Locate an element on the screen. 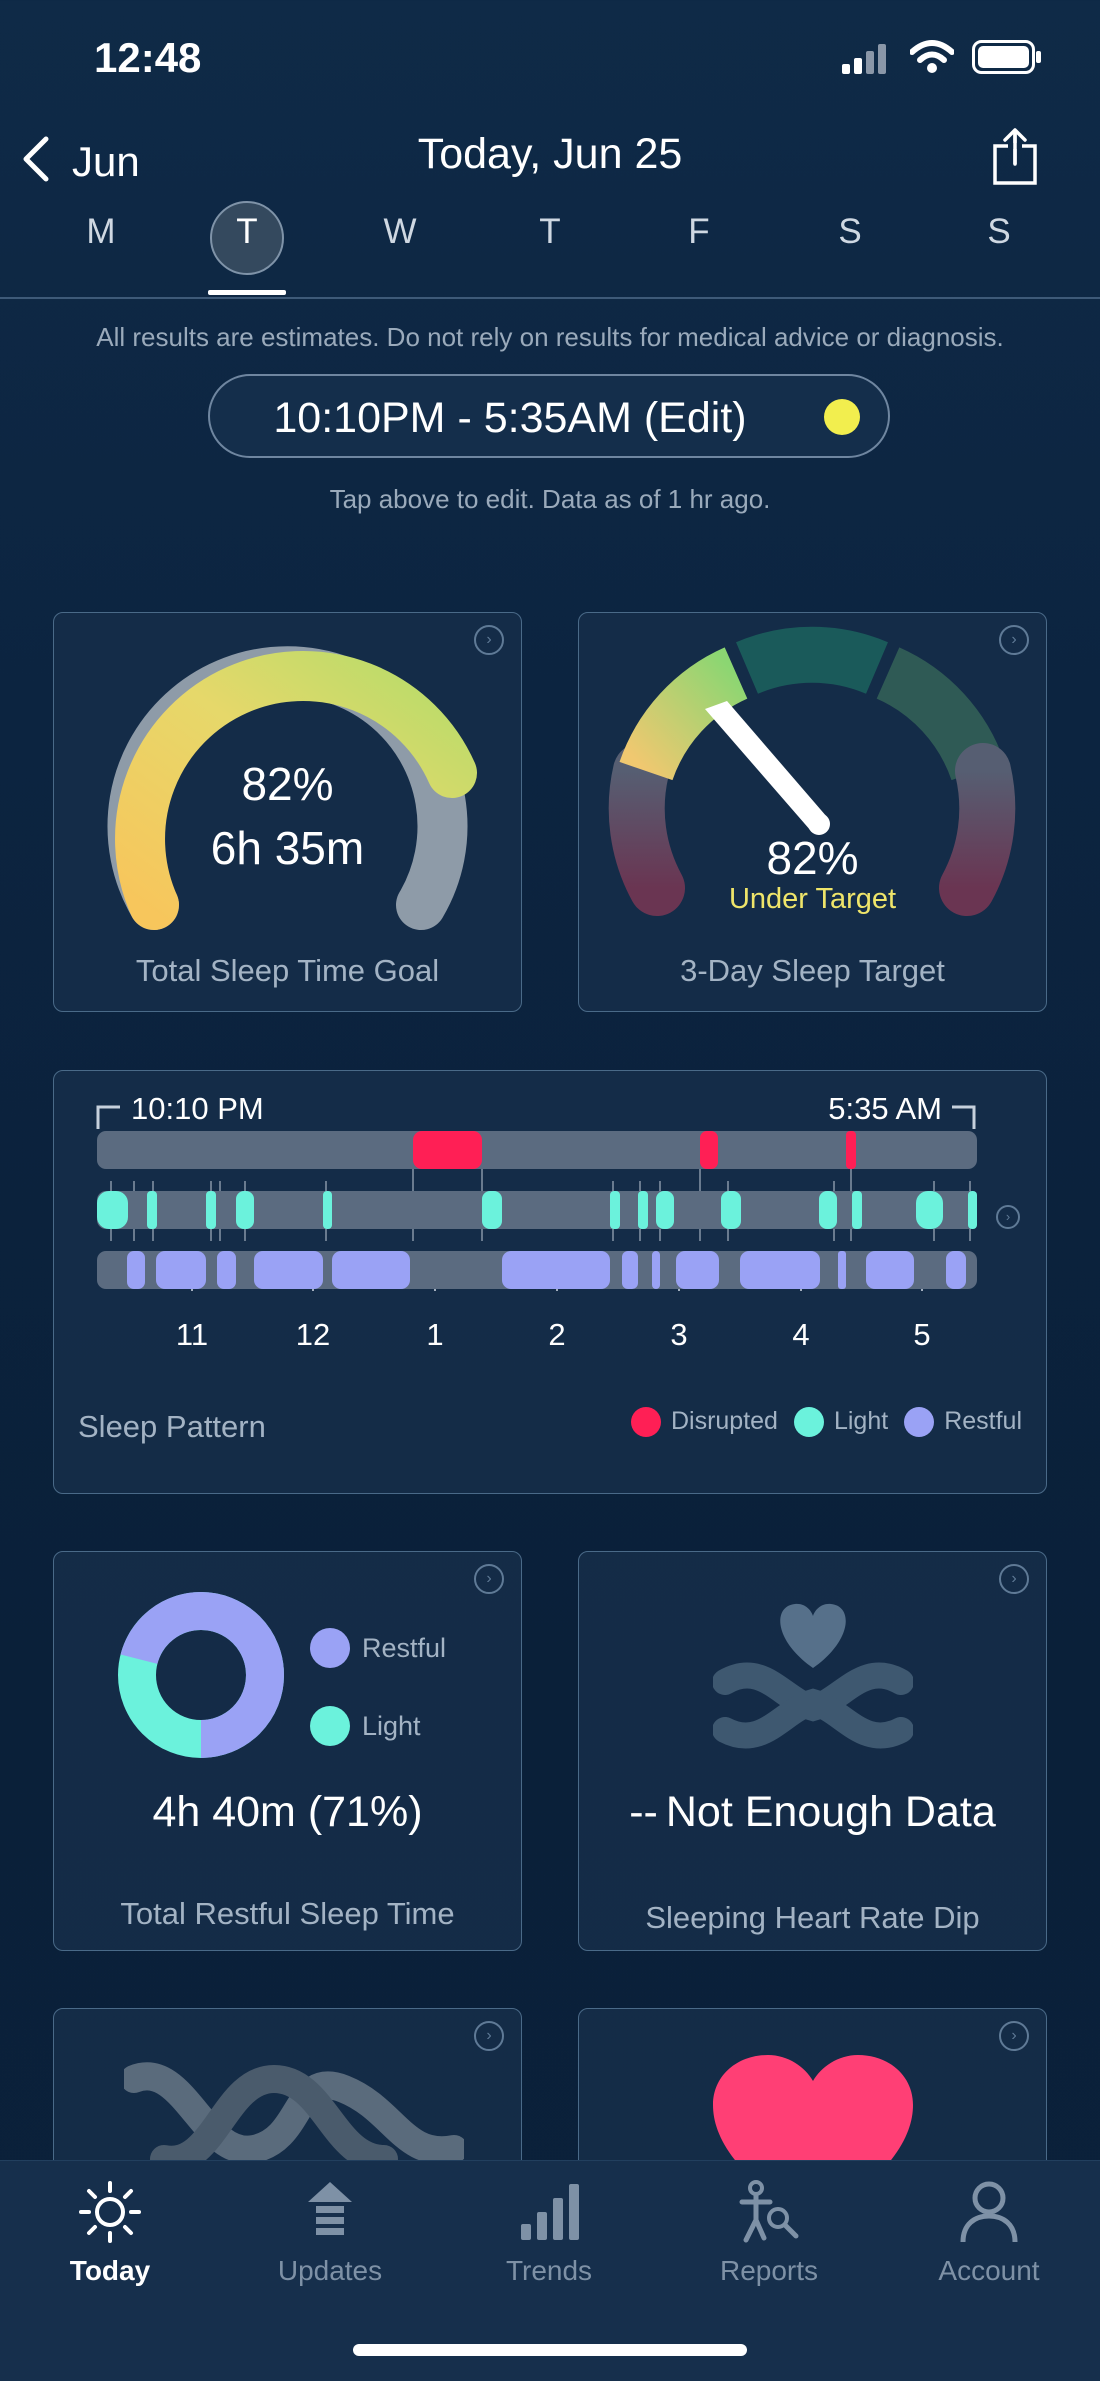 This screenshot has width=1100, height=2381. heart-dip-value: -- Not Enough Data is located at coordinates (812, 1812).